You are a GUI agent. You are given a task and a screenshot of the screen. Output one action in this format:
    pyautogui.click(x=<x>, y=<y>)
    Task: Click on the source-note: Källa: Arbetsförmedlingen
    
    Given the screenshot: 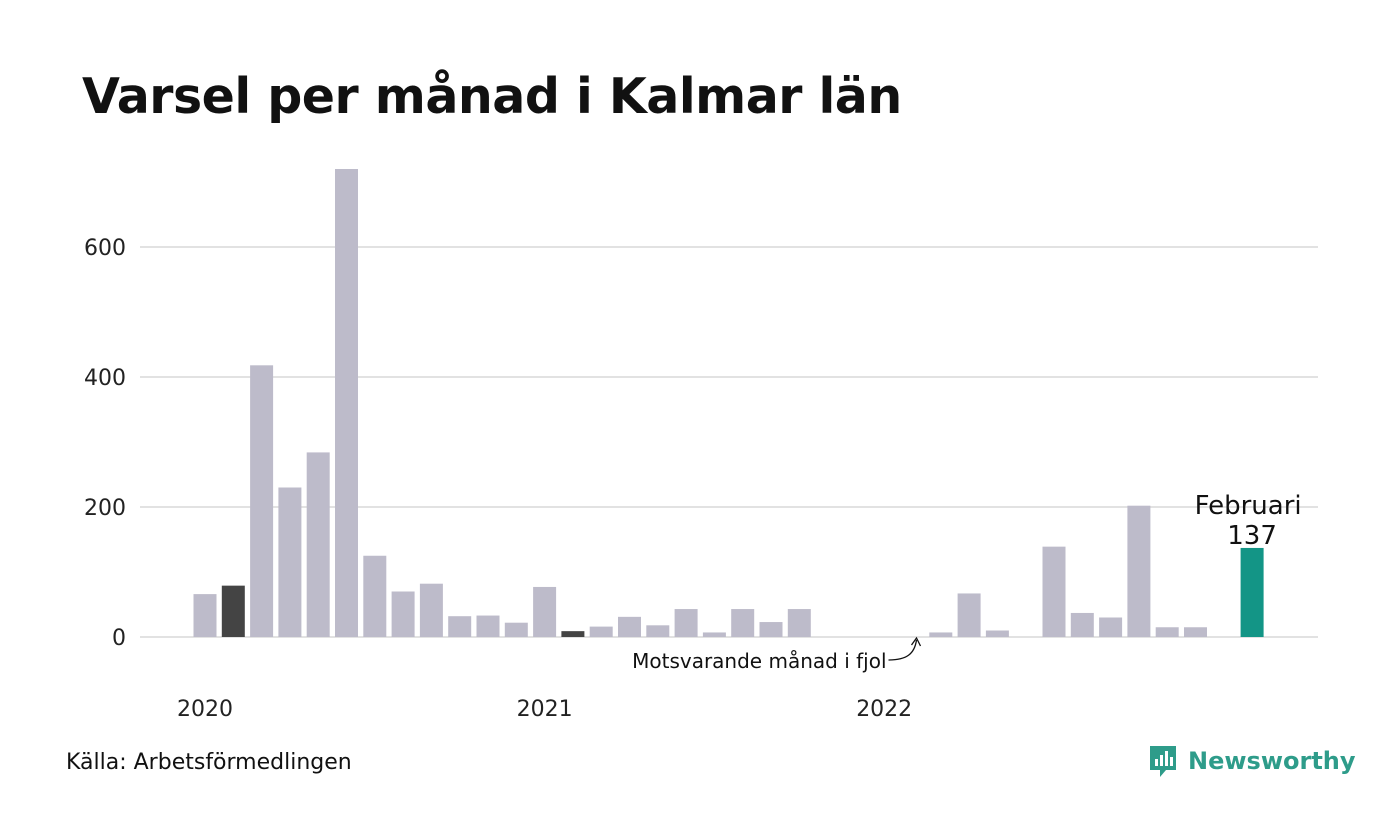 What is the action you would take?
    pyautogui.click(x=209, y=762)
    